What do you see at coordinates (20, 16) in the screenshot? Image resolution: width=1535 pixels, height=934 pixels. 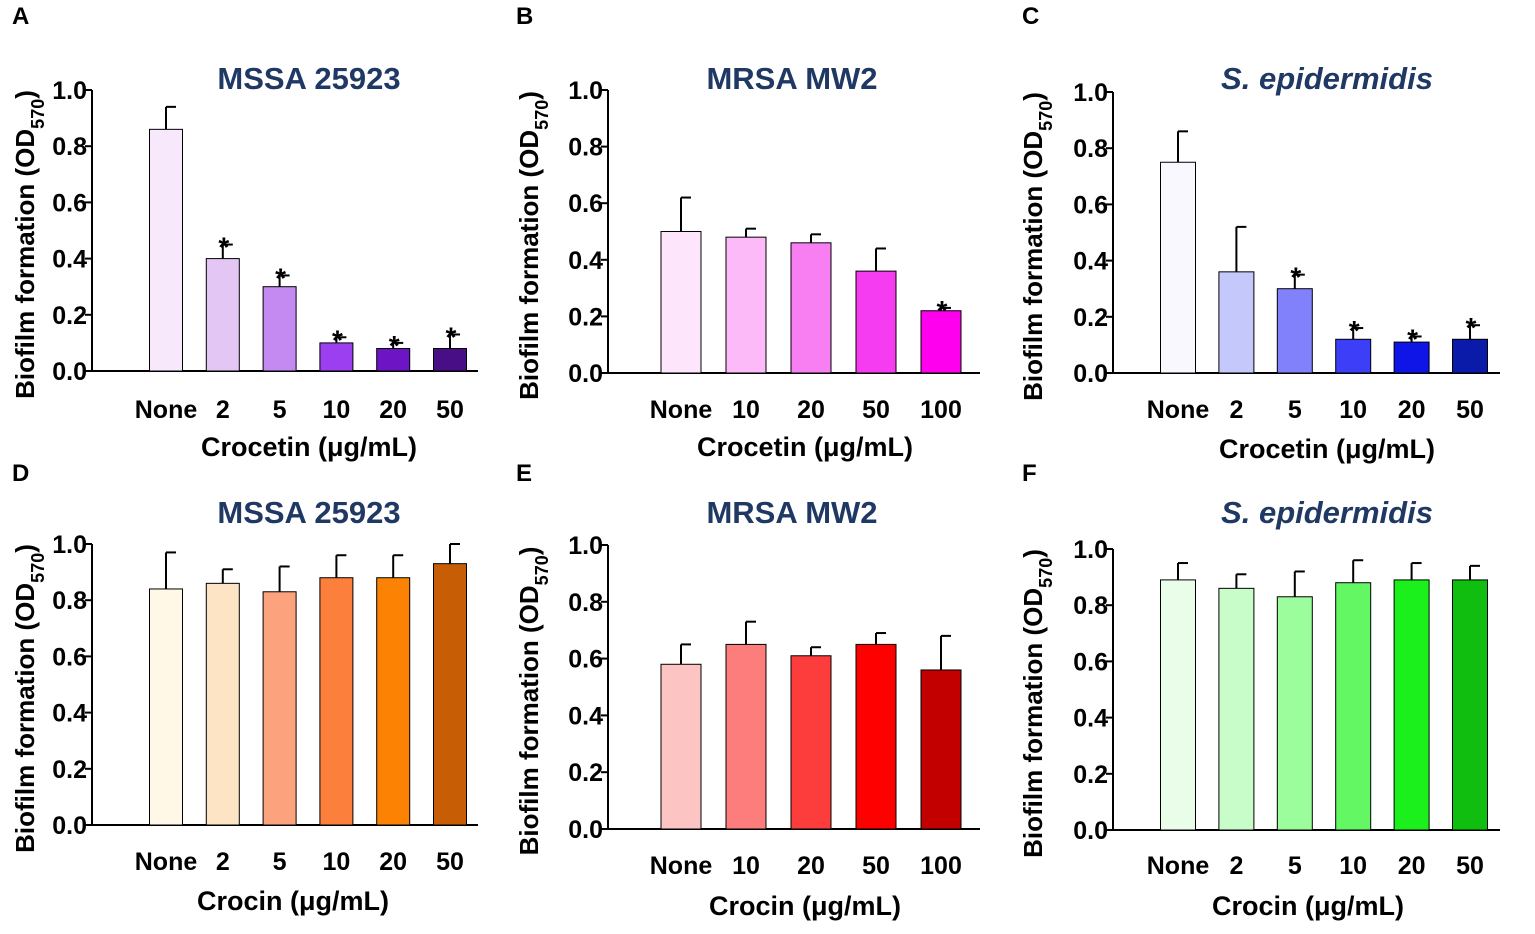 I see `panel-letter: A` at bounding box center [20, 16].